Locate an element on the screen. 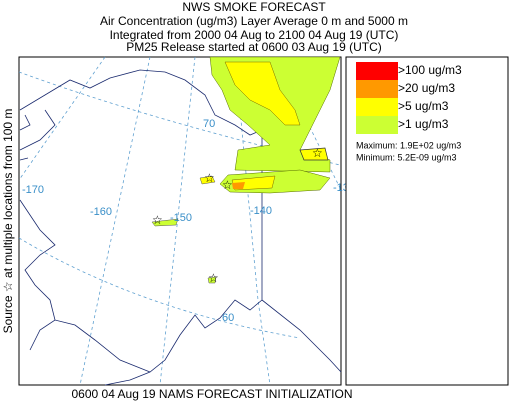  title: NWS SMOKE FORECAST is located at coordinates (254, 7).